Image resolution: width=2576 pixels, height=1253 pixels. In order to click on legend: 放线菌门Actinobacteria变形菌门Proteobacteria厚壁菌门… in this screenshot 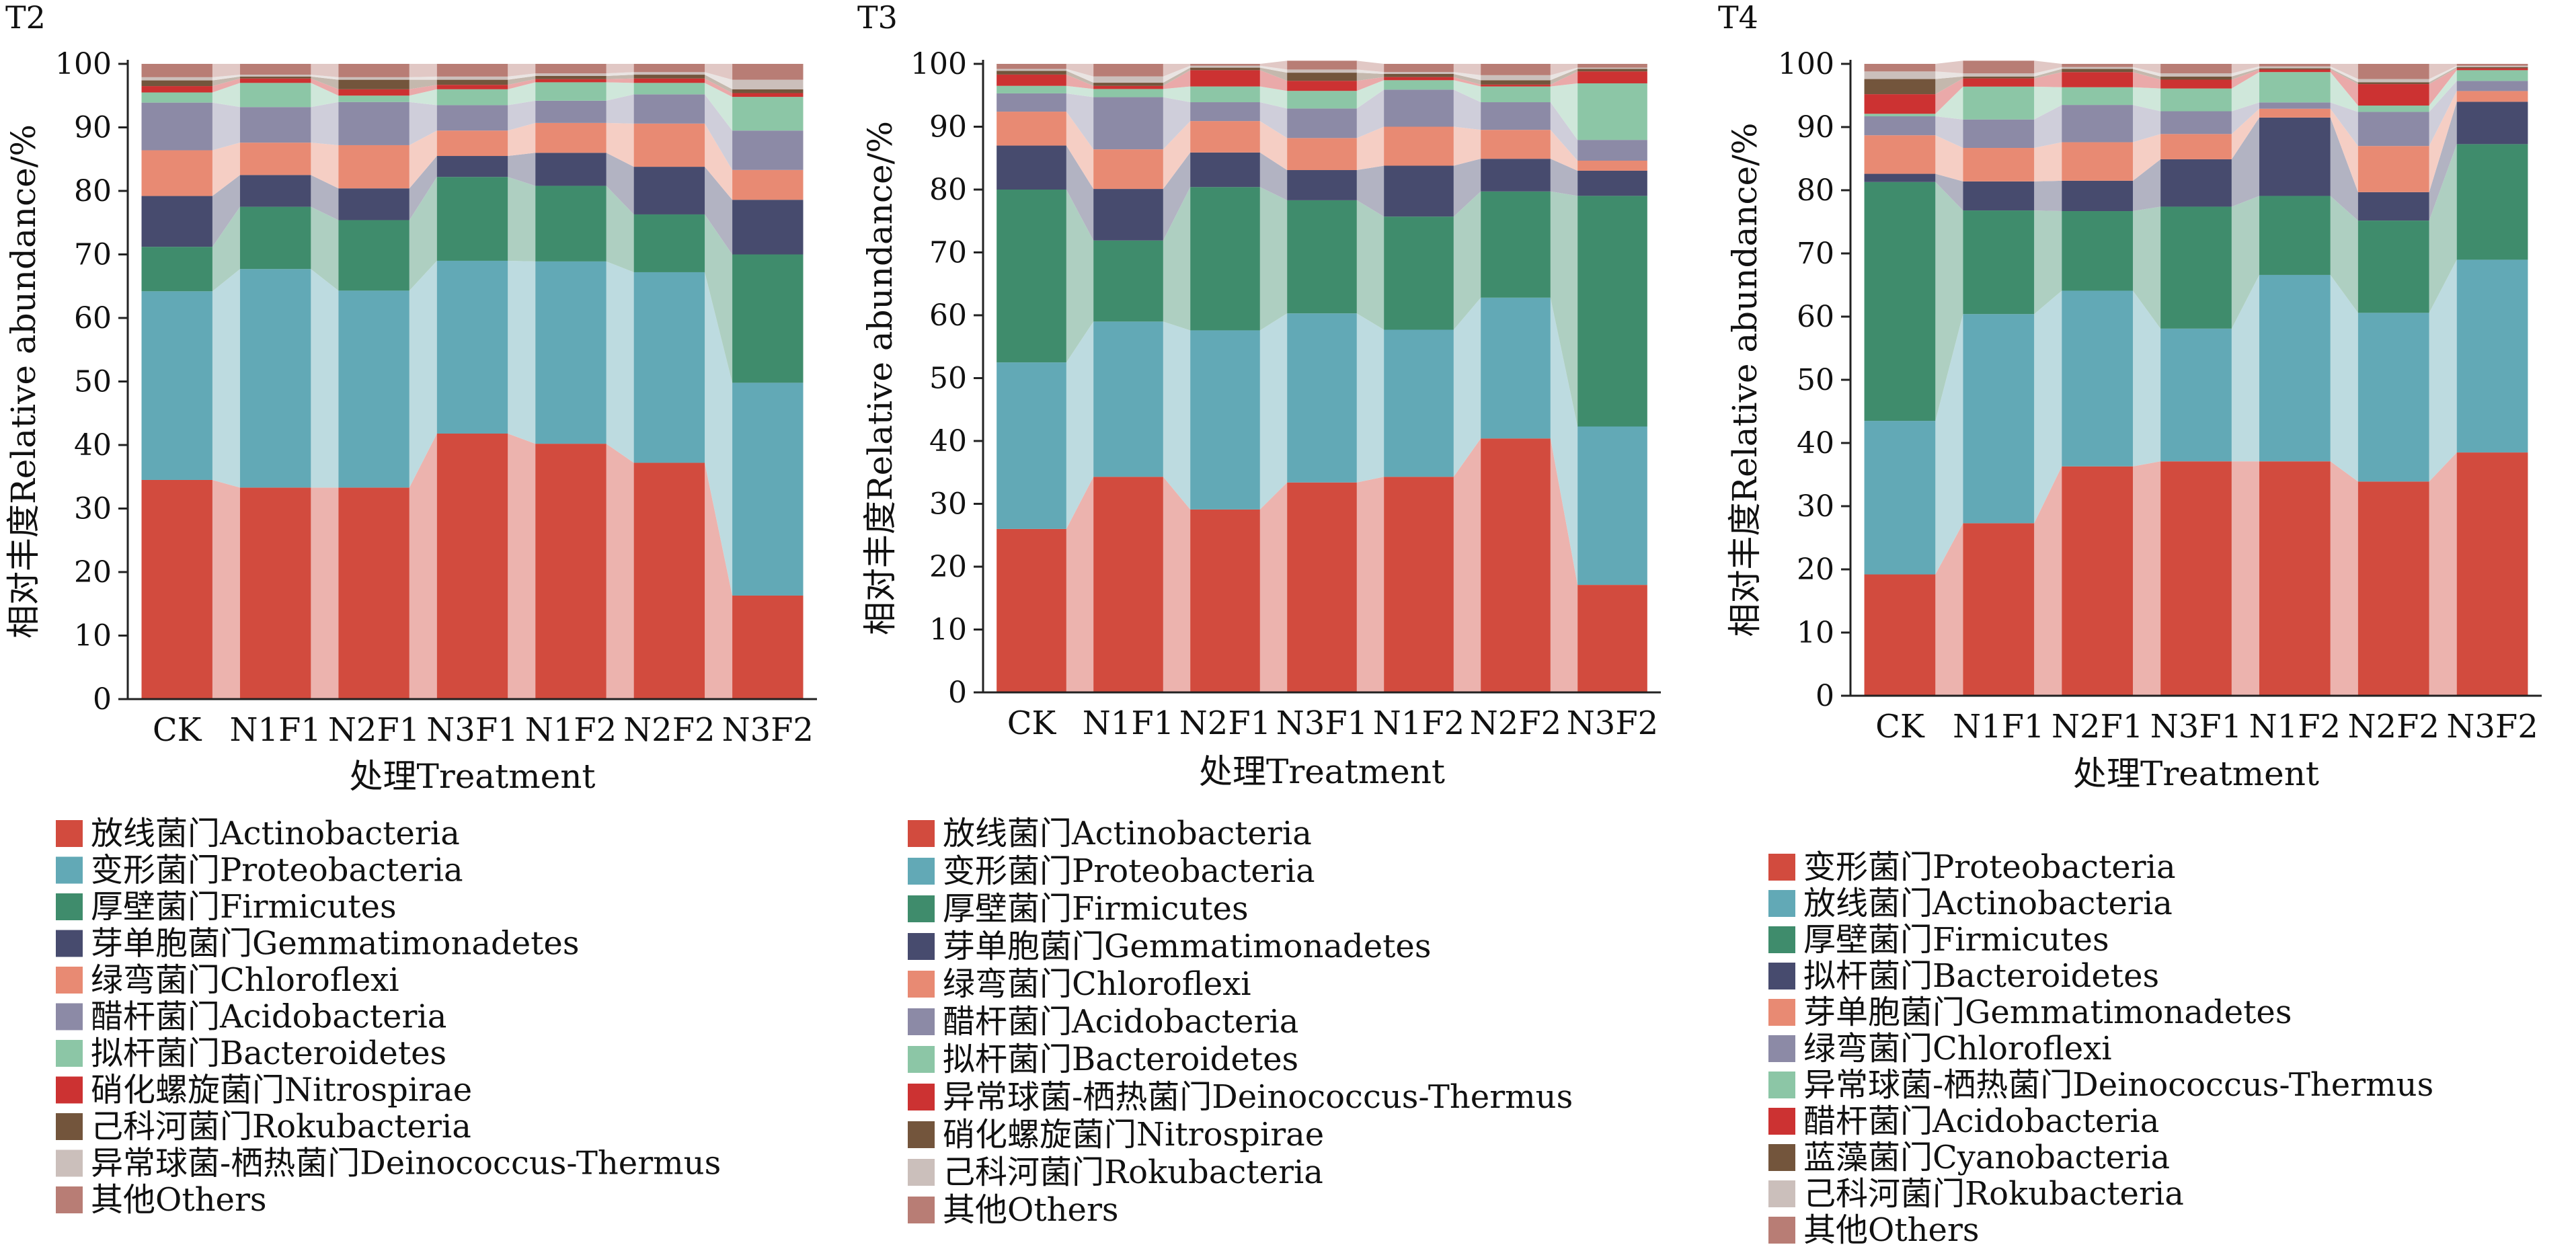, I will do `click(389, 1017)`.